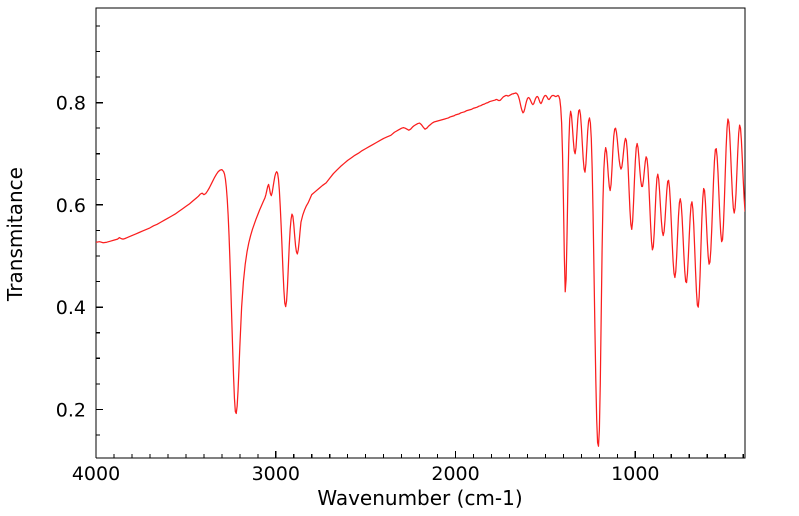 The image size is (799, 516). I want to click on x-axis-label: Wavenumber (cm-1), so click(419, 498).